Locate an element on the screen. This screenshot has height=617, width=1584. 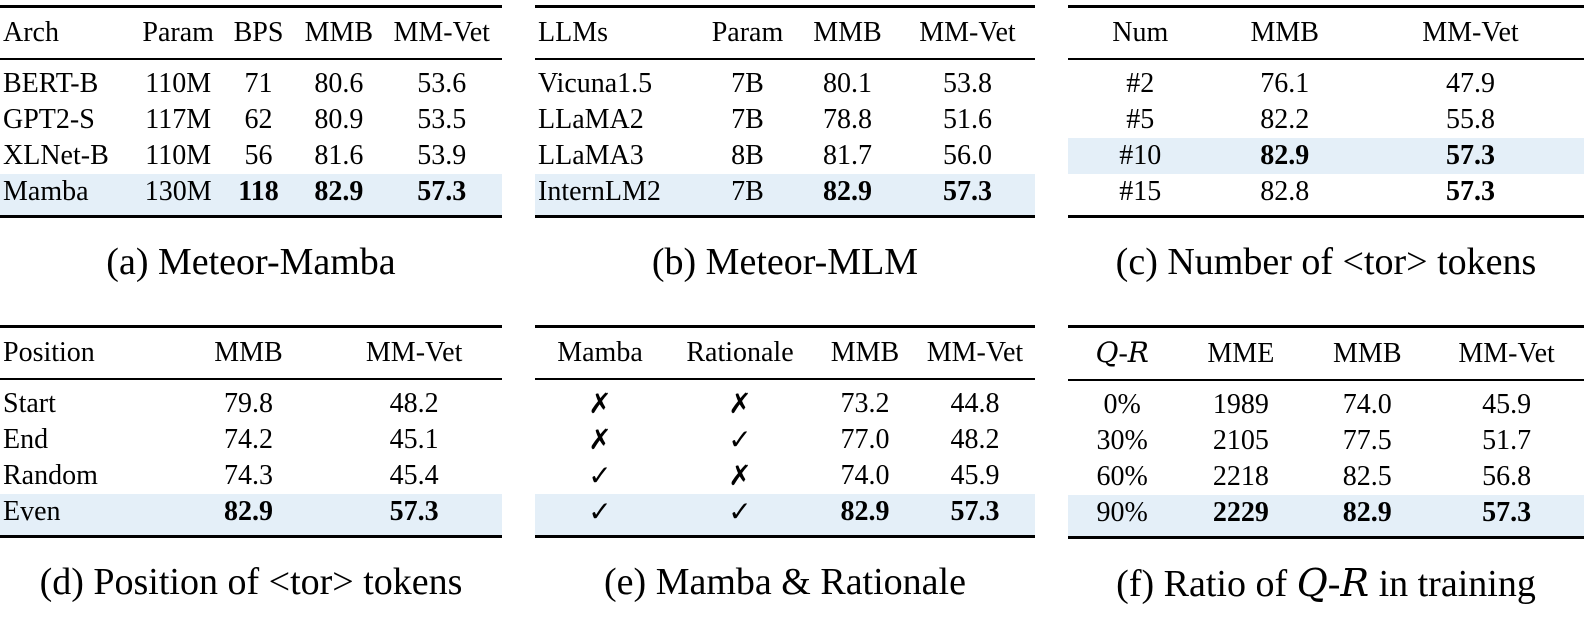
table-cell: 51.6 is located at coordinates (967, 119).